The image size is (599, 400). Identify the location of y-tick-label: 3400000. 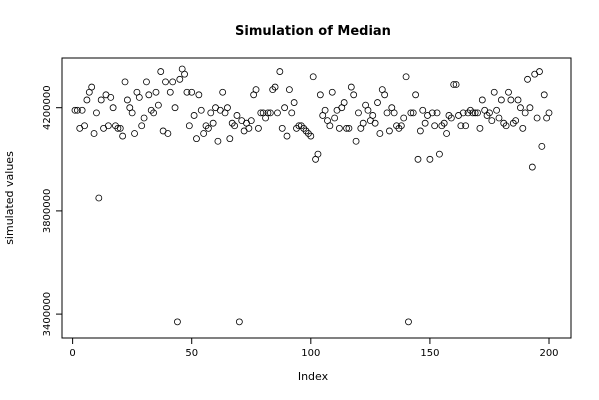
(47, 314).